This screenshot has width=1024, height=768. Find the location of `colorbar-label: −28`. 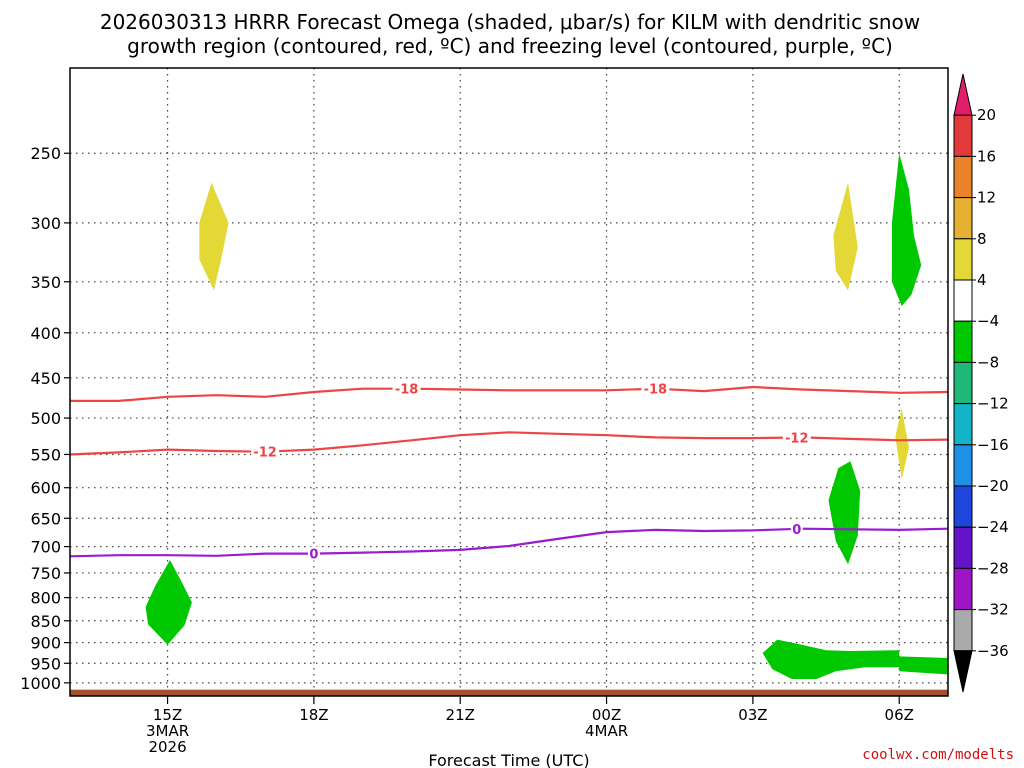

colorbar-label: −28 is located at coordinates (993, 568).